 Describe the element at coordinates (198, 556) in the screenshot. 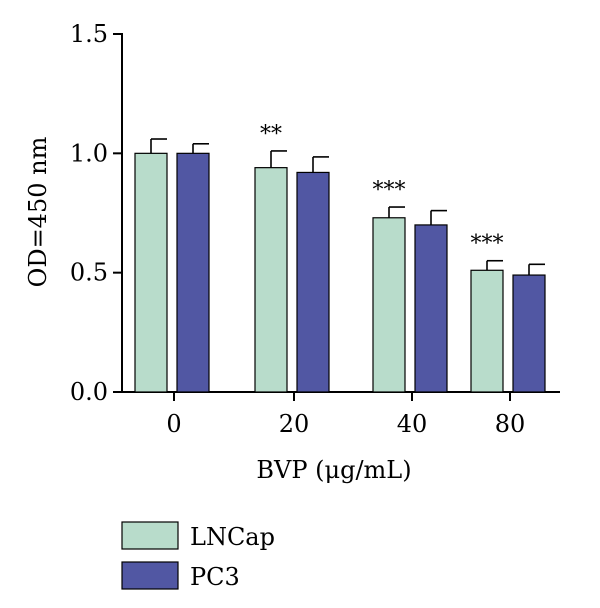

I see `legend: LNCap PC3` at that location.